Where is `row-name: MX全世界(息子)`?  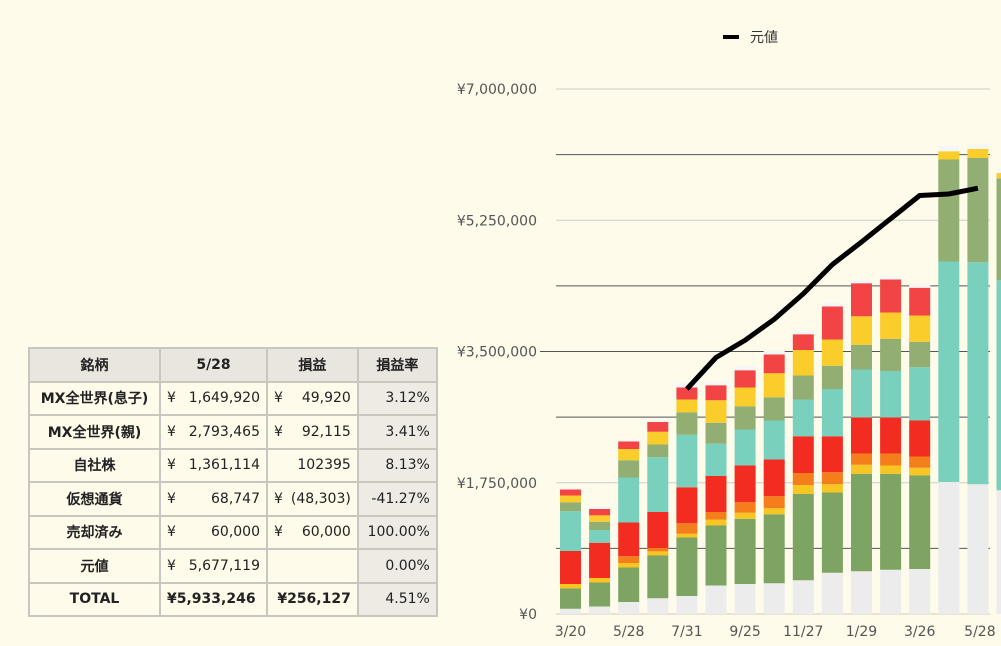 row-name: MX全世界(息子) is located at coordinates (94, 398).